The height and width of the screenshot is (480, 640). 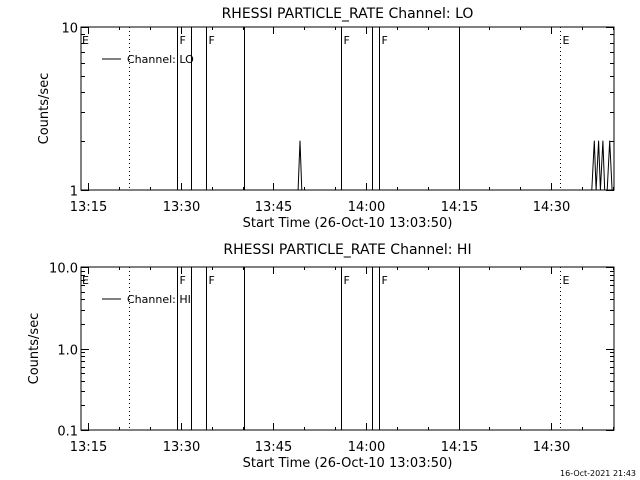 I want to click on legend-label: Channel: HI, so click(x=159, y=299).